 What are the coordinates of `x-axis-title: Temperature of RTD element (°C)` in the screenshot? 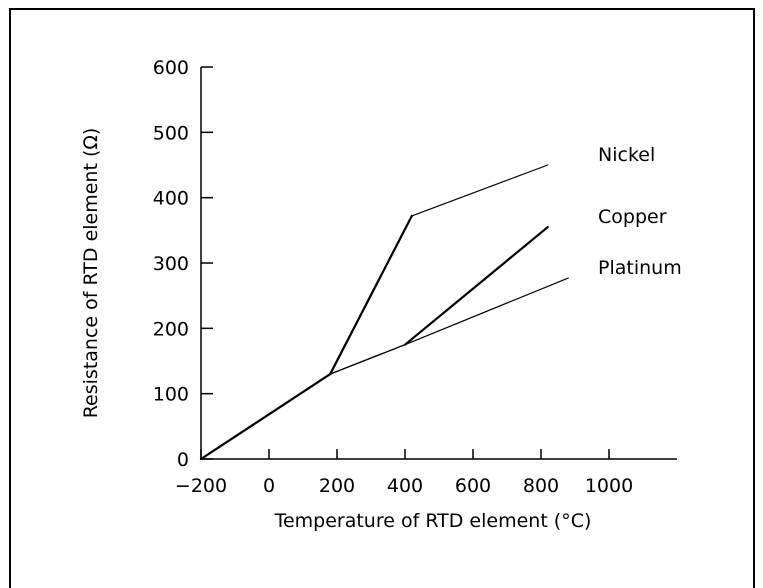 It's located at (433, 521).